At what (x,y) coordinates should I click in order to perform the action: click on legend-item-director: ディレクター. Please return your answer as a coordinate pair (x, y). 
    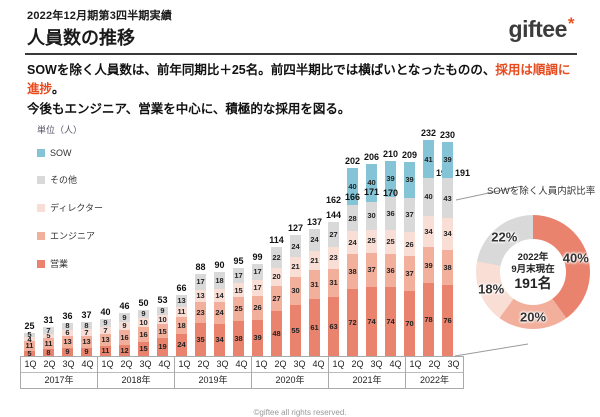
    Looking at the image, I should click on (70, 207).